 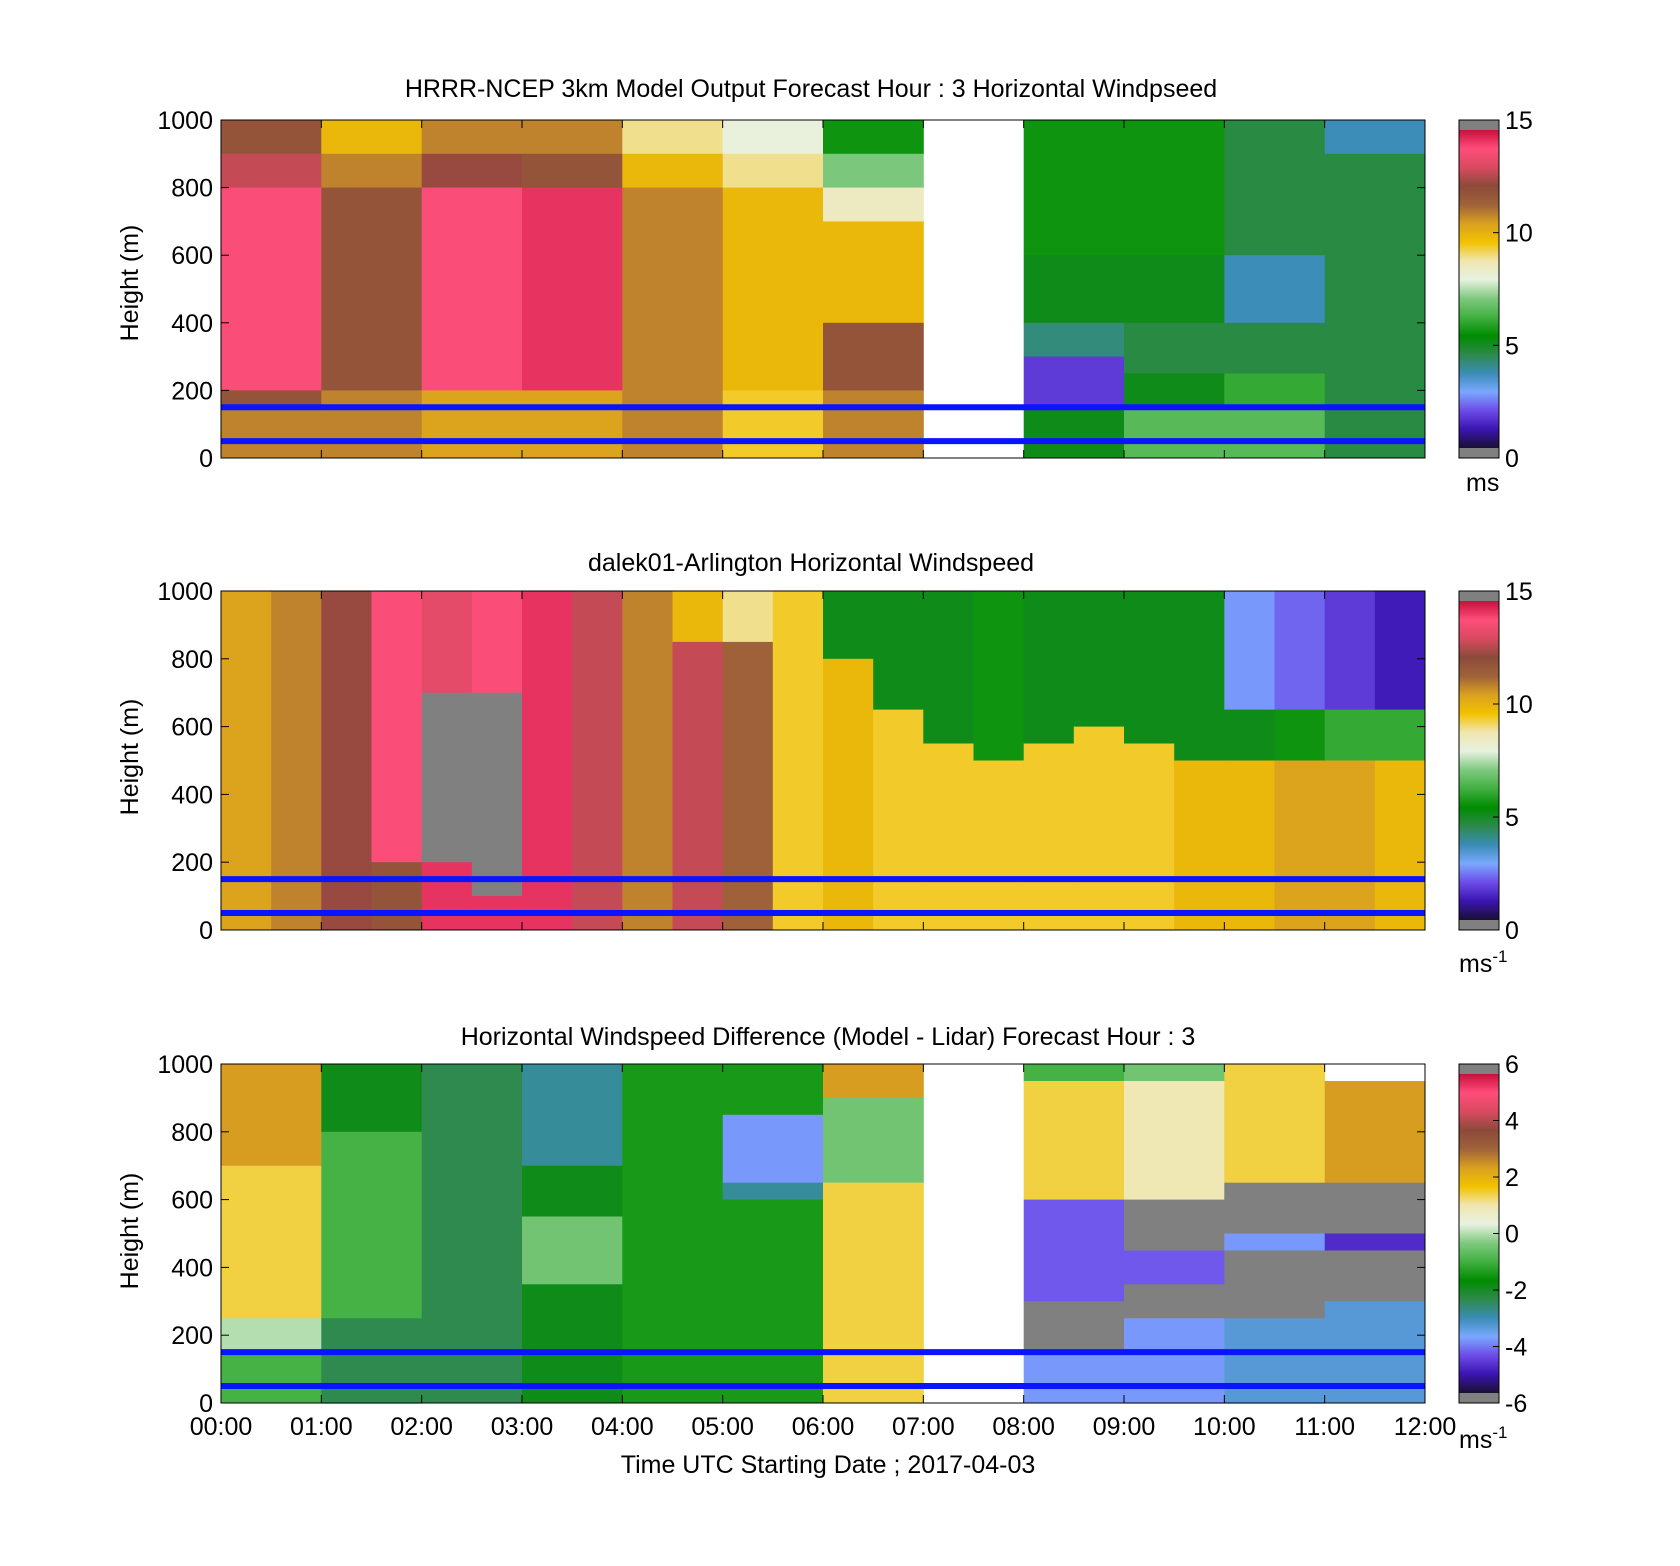 I want to click on x-tick-label: 12:00, so click(x=1425, y=1427).